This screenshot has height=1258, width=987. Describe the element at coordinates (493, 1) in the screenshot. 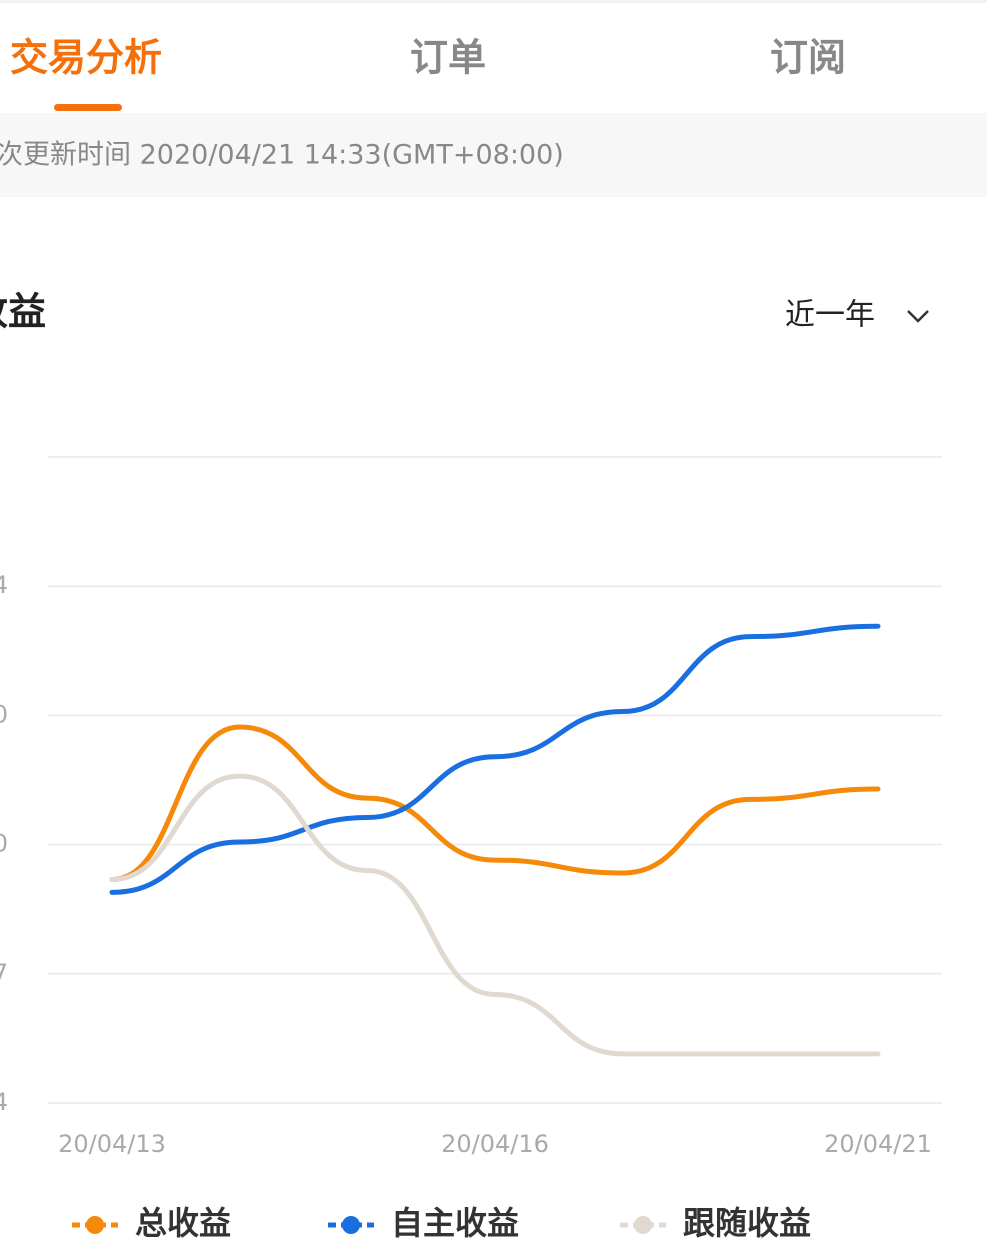

I see `top-edge` at that location.